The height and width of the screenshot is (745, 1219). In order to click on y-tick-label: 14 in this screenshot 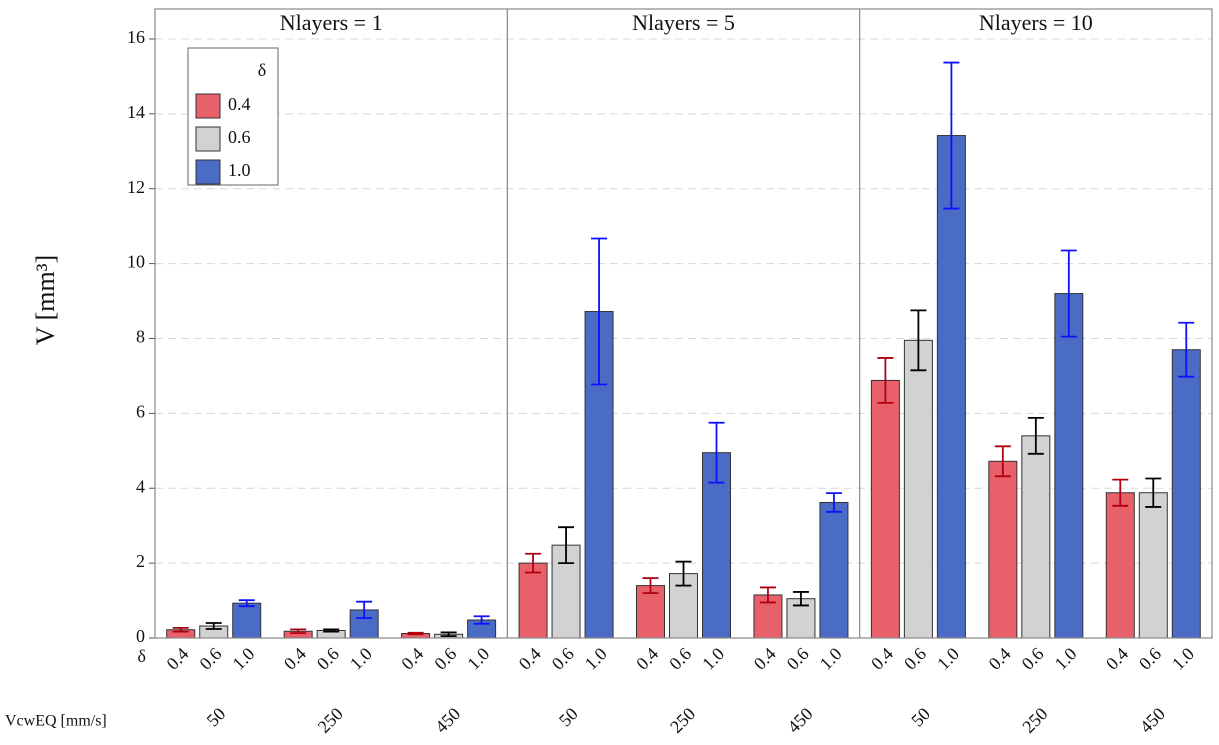, I will do `click(136, 112)`.